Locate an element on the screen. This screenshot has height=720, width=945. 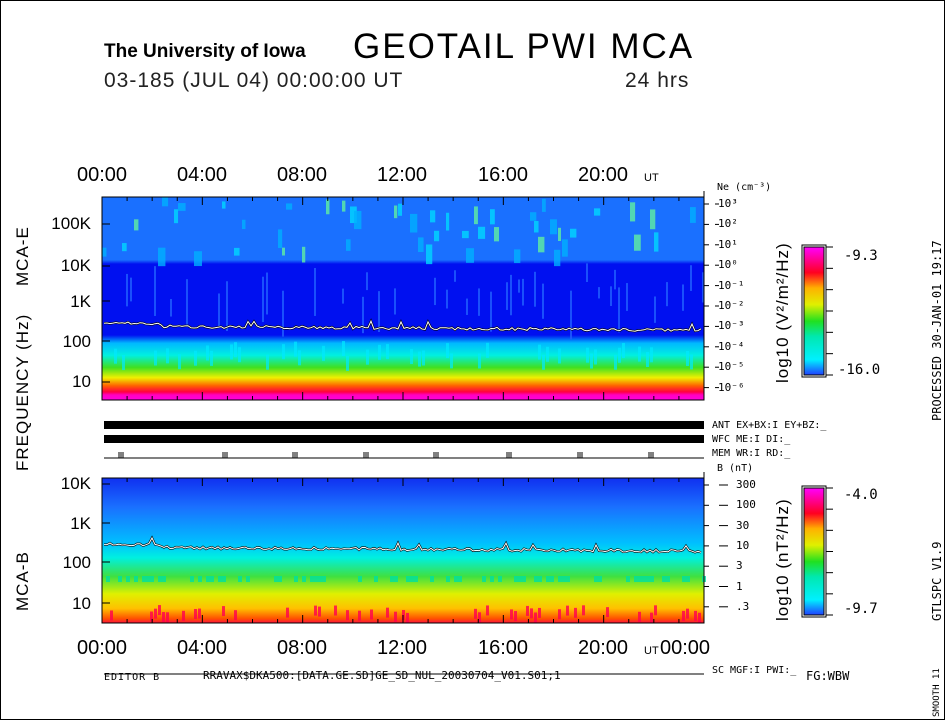
footer-editor: EDITOR B is located at coordinates (132, 677).